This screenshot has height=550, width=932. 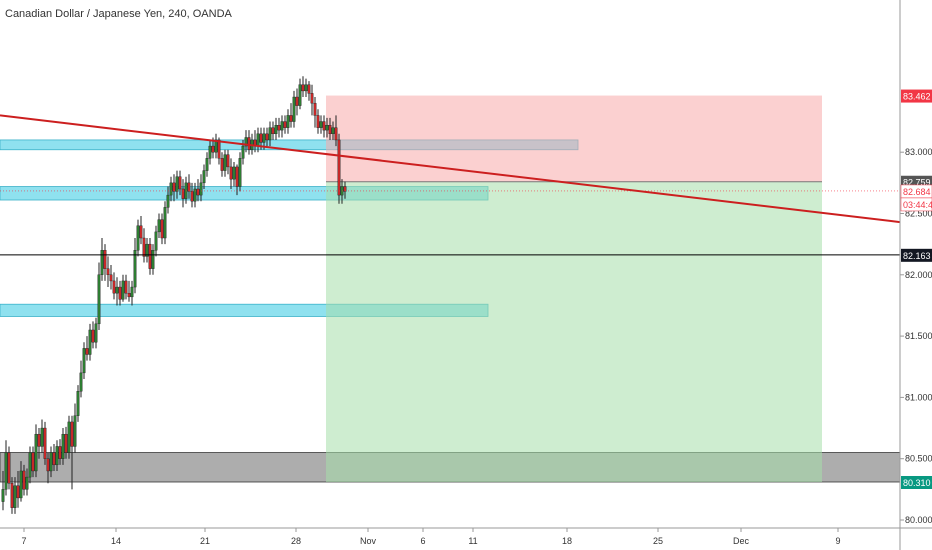 I want to click on y-tick-label: 81.500, so click(x=918, y=336).